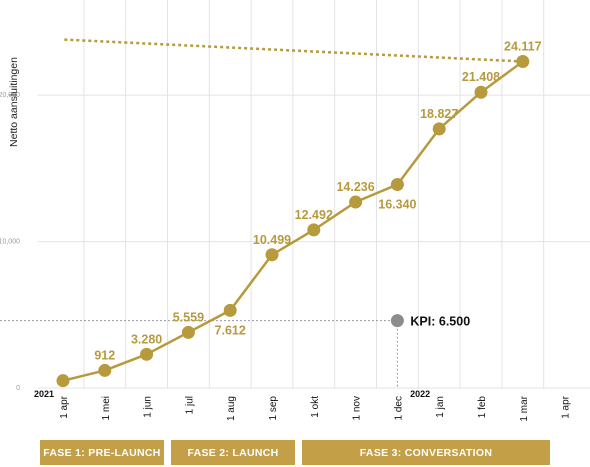  I want to click on kpi-point, so click(397, 321).